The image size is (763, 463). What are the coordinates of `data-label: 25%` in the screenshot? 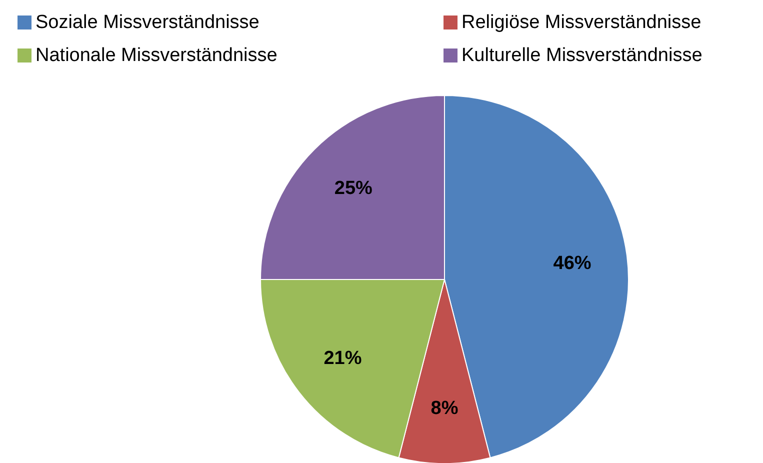 It's located at (353, 188).